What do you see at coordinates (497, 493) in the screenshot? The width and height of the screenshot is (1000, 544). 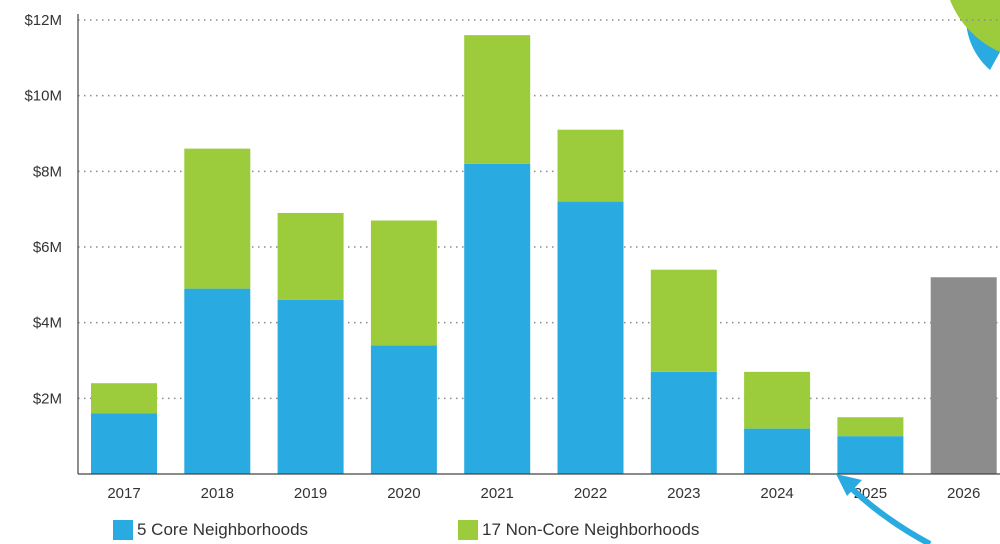 I see `x-tick-label: 2021` at bounding box center [497, 493].